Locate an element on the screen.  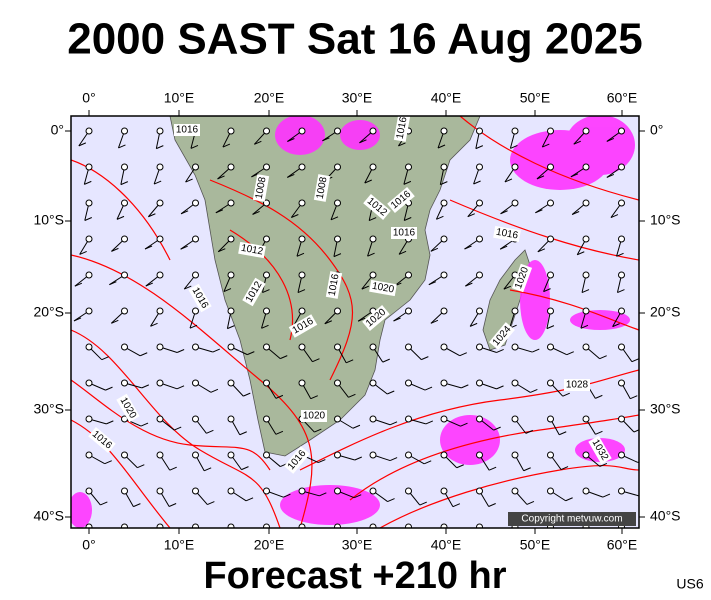
isobar-label: 1008 is located at coordinates (322, 188).